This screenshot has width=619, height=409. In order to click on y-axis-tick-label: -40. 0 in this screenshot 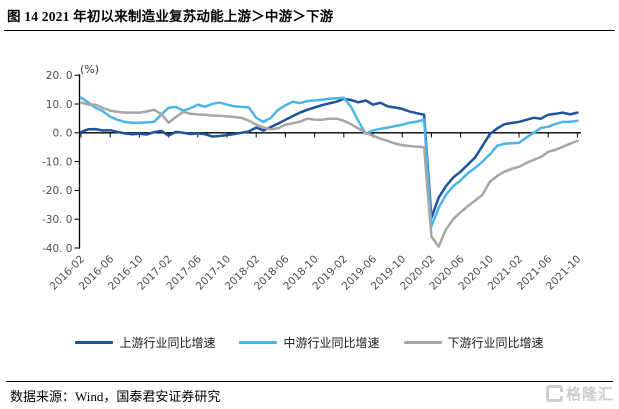, I will do `click(57, 249)`.